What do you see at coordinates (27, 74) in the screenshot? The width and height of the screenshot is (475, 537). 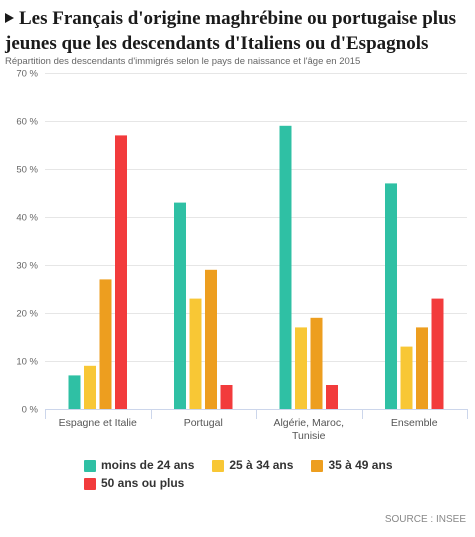 I see `y-tick-label: 70 %` at bounding box center [27, 74].